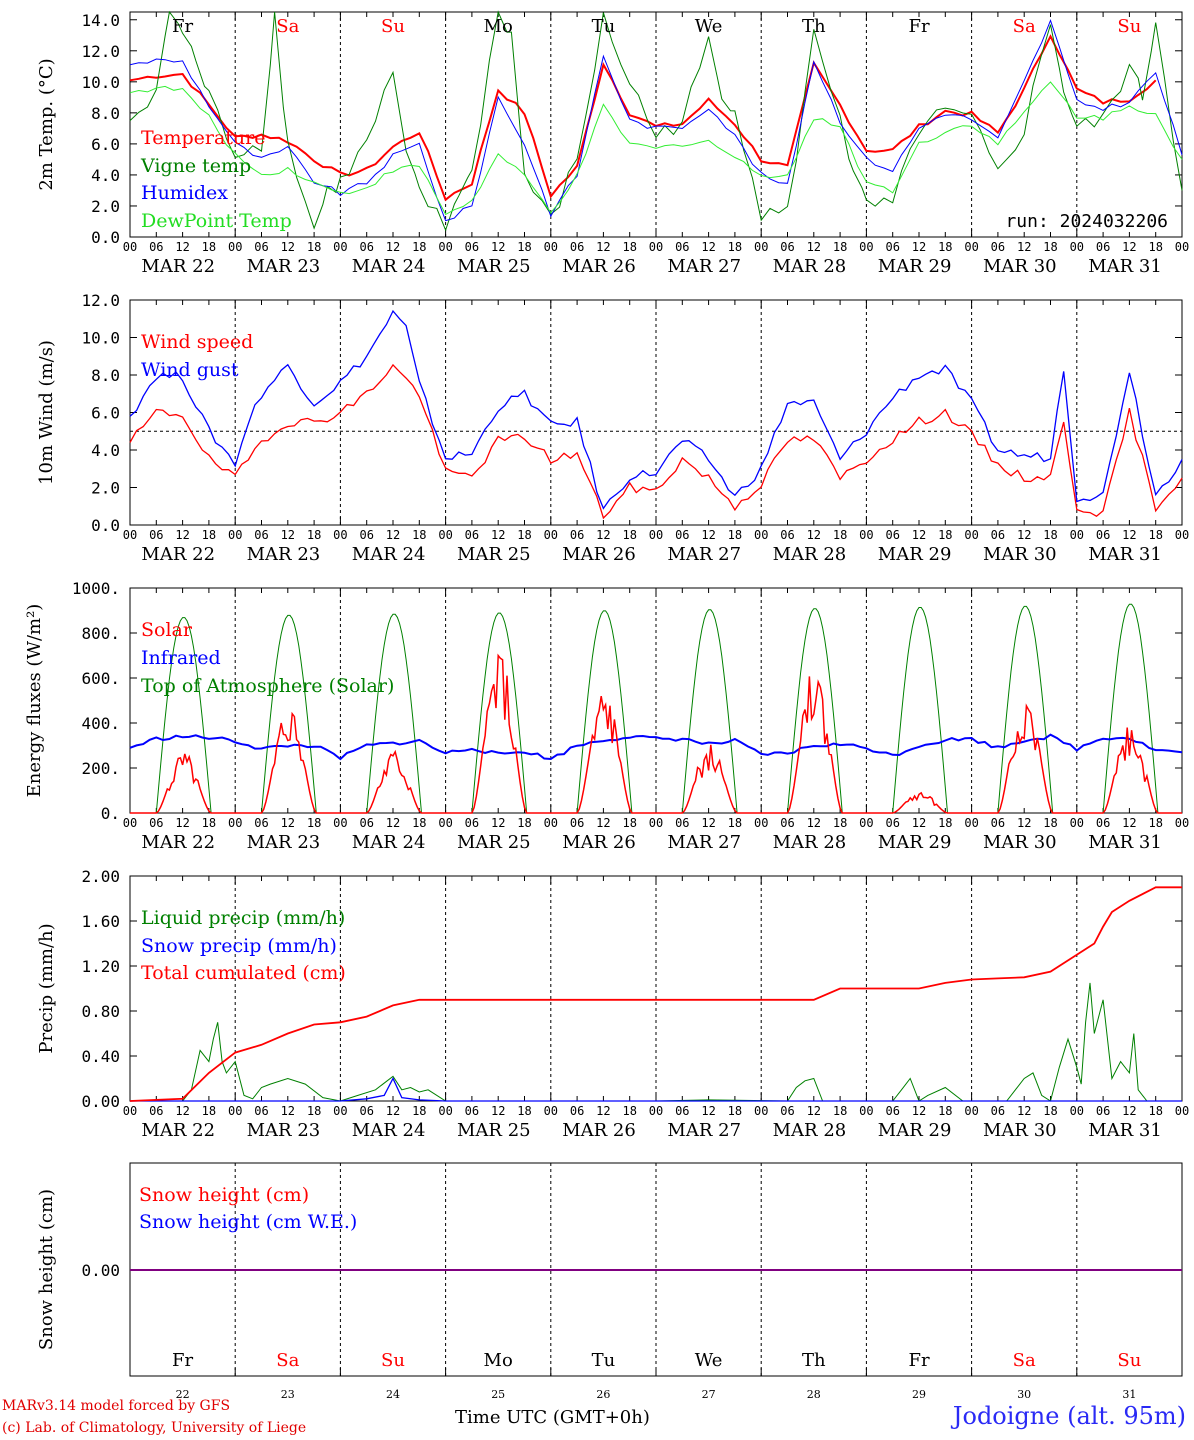  What do you see at coordinates (243, 918) in the screenshot?
I see `legend-entry: Liquid precip (mm/h)` at bounding box center [243, 918].